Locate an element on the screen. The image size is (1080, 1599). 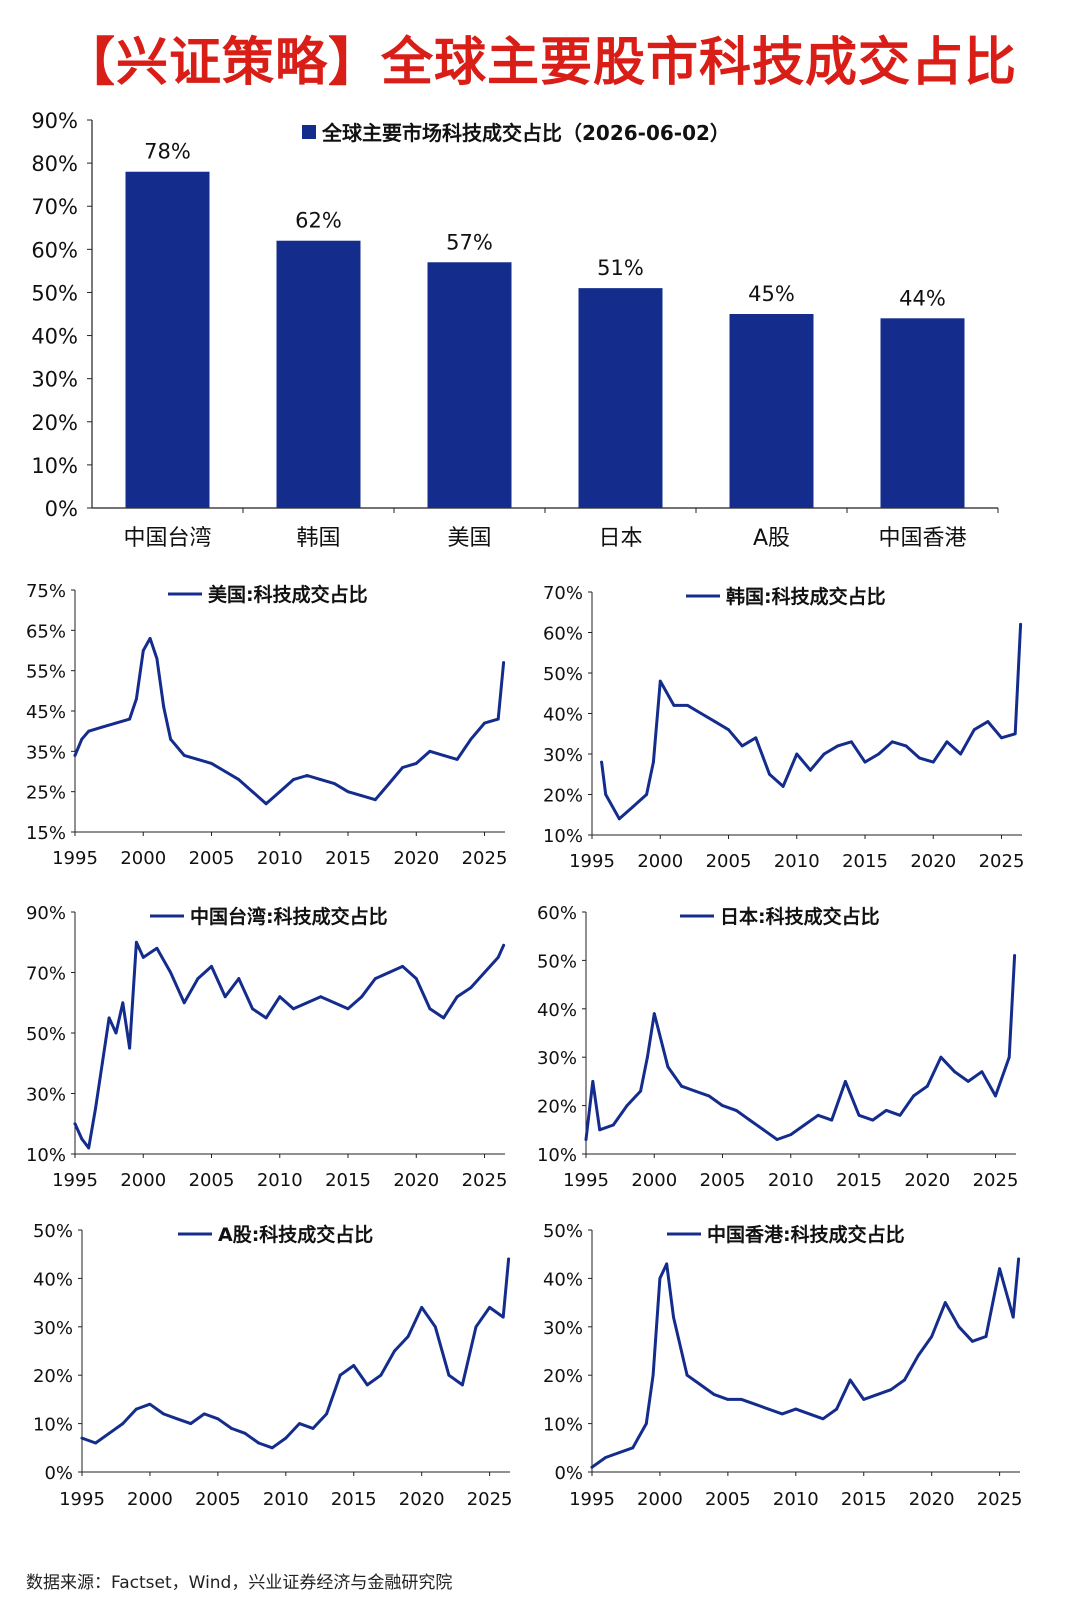
series-line is located at coordinates (295, 1353).